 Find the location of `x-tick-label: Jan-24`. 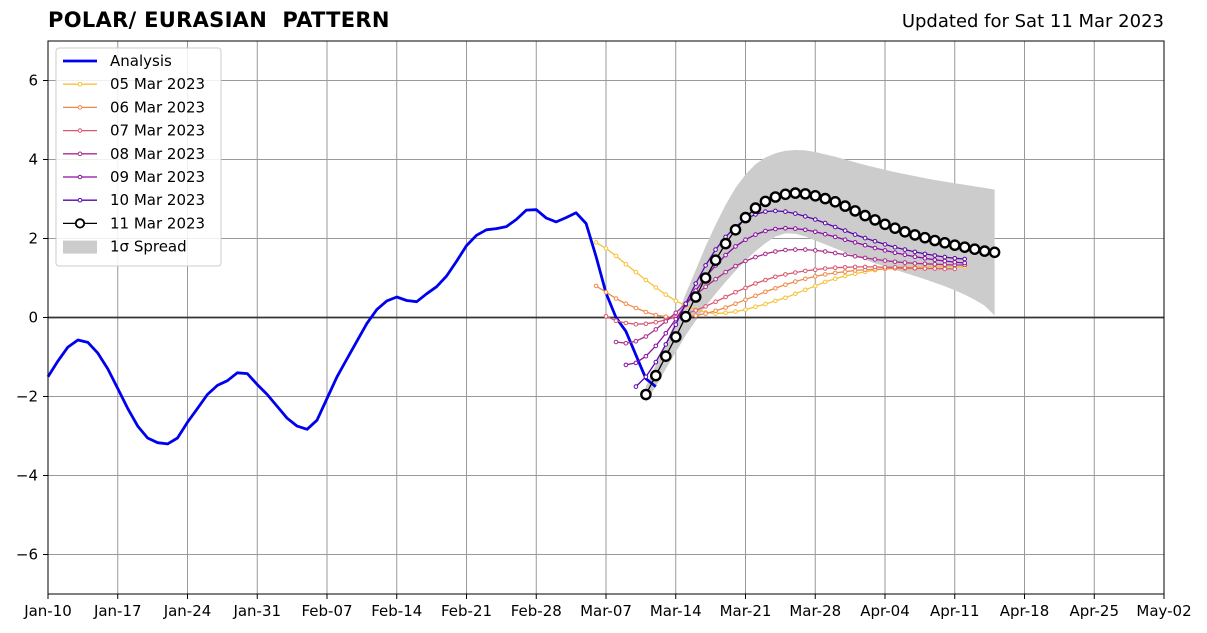

x-tick-label: Jan-24 is located at coordinates (187, 611).